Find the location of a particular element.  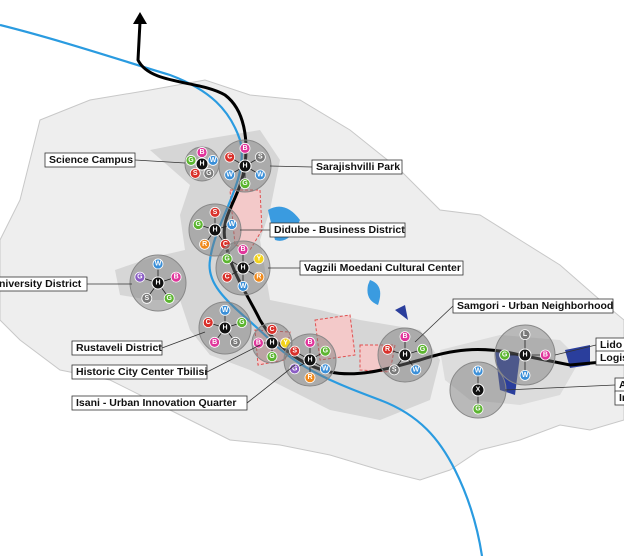

district-label: Samgori - Urban Neighborhood is located at coordinates (535, 306).